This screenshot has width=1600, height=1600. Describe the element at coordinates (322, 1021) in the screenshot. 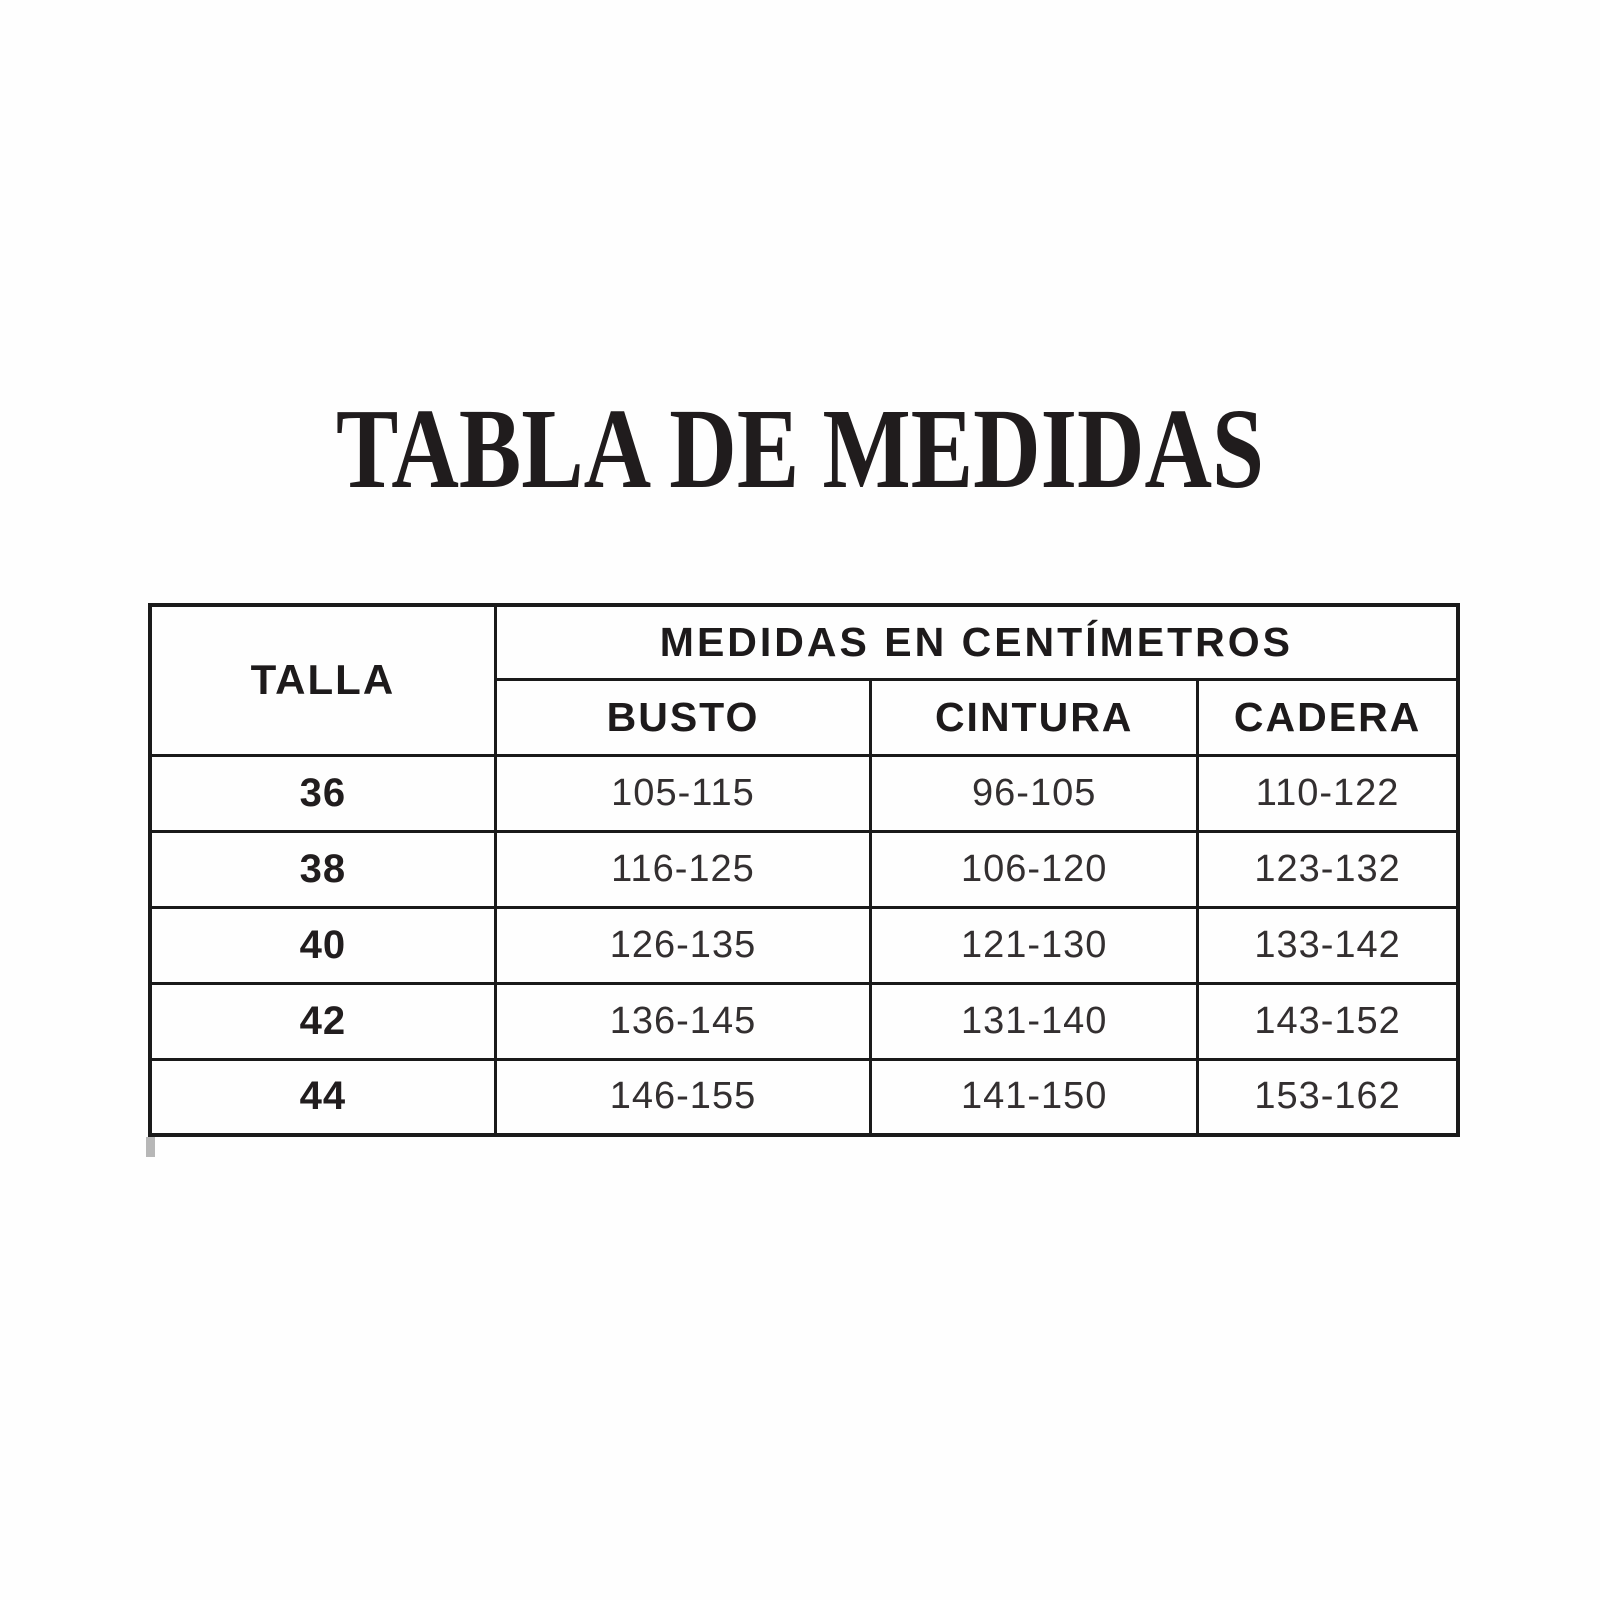

I see `size-value: 42` at that location.